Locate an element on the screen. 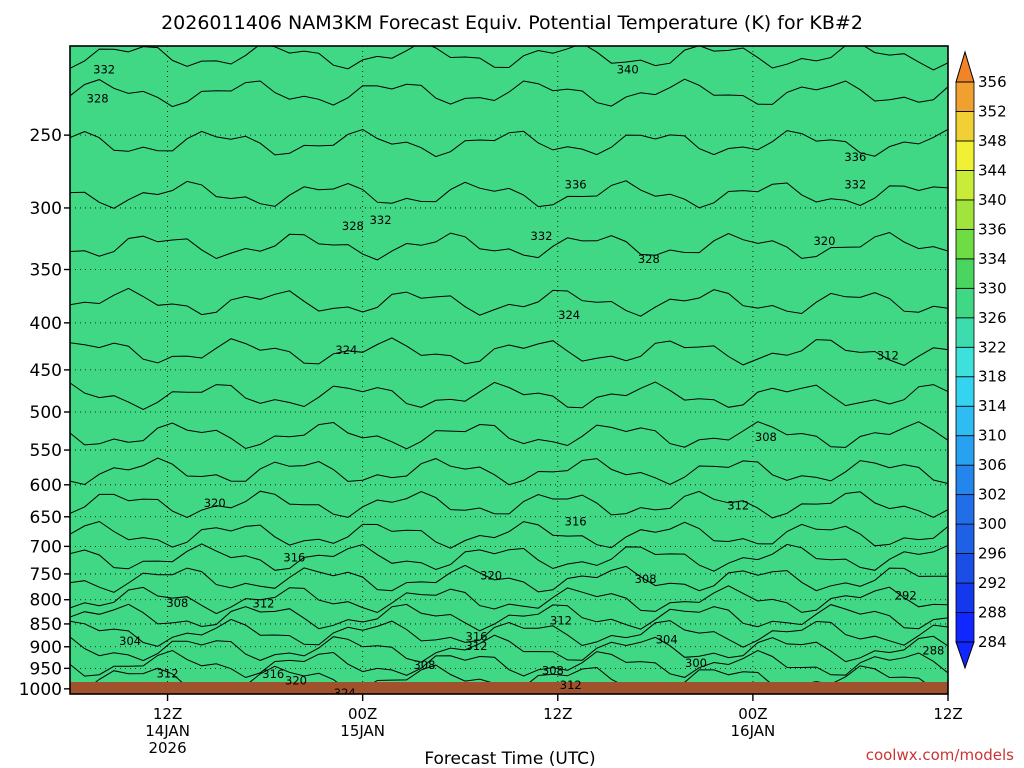 This screenshot has width=1024, height=768. y-tick-label: 800 is located at coordinates (46, 601).